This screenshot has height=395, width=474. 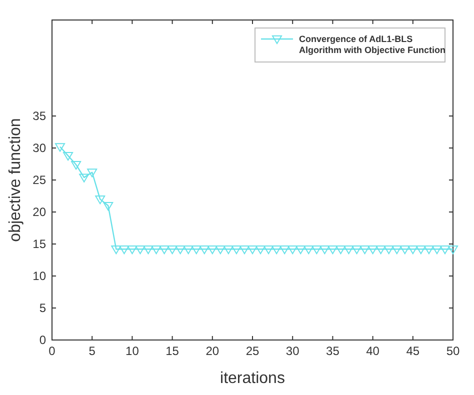 What do you see at coordinates (373, 351) in the screenshot?
I see `x-tick-label: 40` at bounding box center [373, 351].